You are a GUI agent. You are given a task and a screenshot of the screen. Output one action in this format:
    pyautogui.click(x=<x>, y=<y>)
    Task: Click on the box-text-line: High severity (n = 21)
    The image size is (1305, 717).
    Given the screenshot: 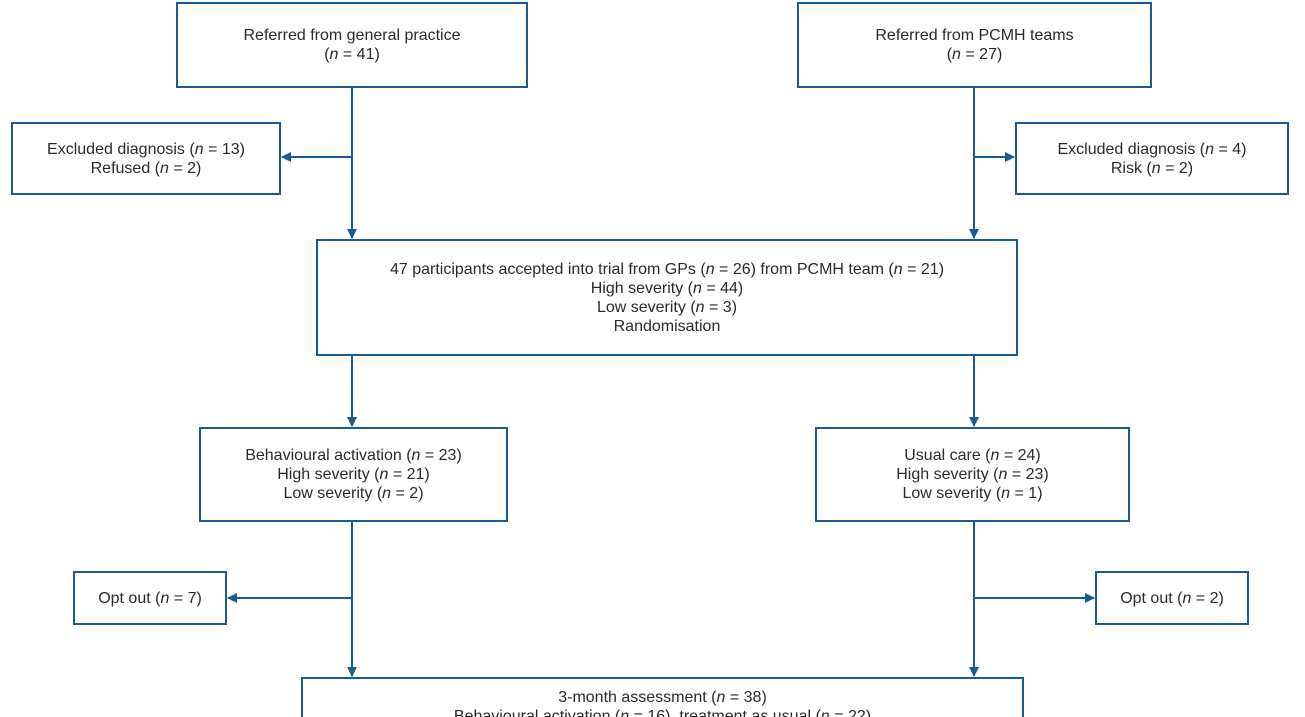 What is the action you would take?
    pyautogui.click(x=353, y=474)
    